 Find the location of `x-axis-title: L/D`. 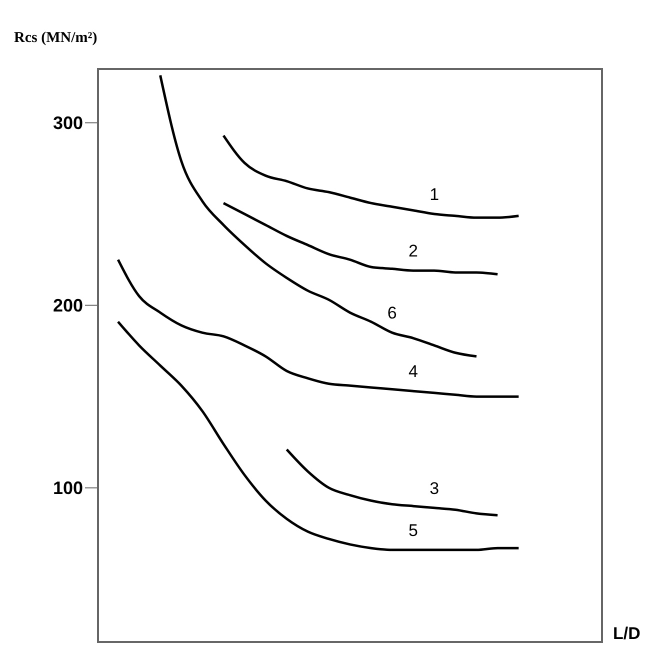

x-axis-title: L/D is located at coordinates (626, 634).